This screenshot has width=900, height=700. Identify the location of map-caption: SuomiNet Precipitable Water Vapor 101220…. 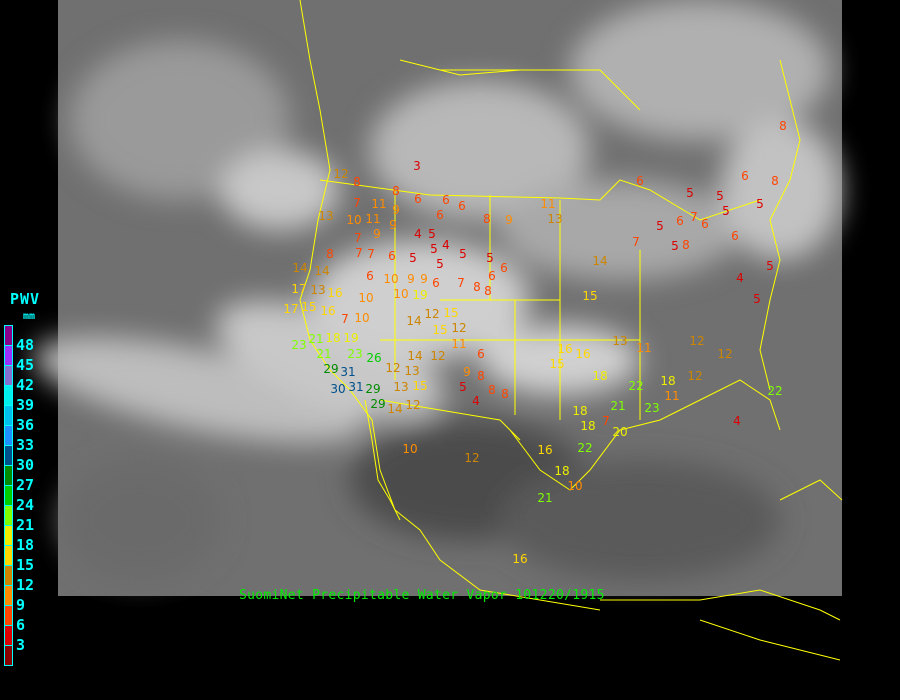
(422, 595).